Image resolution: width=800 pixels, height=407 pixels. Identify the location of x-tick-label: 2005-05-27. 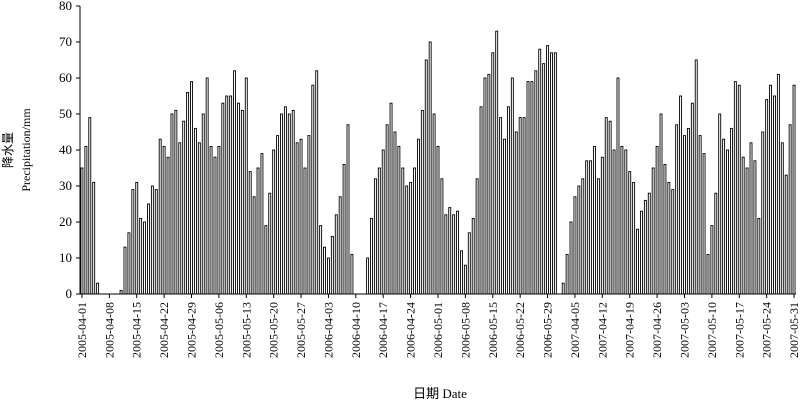
(301, 330).